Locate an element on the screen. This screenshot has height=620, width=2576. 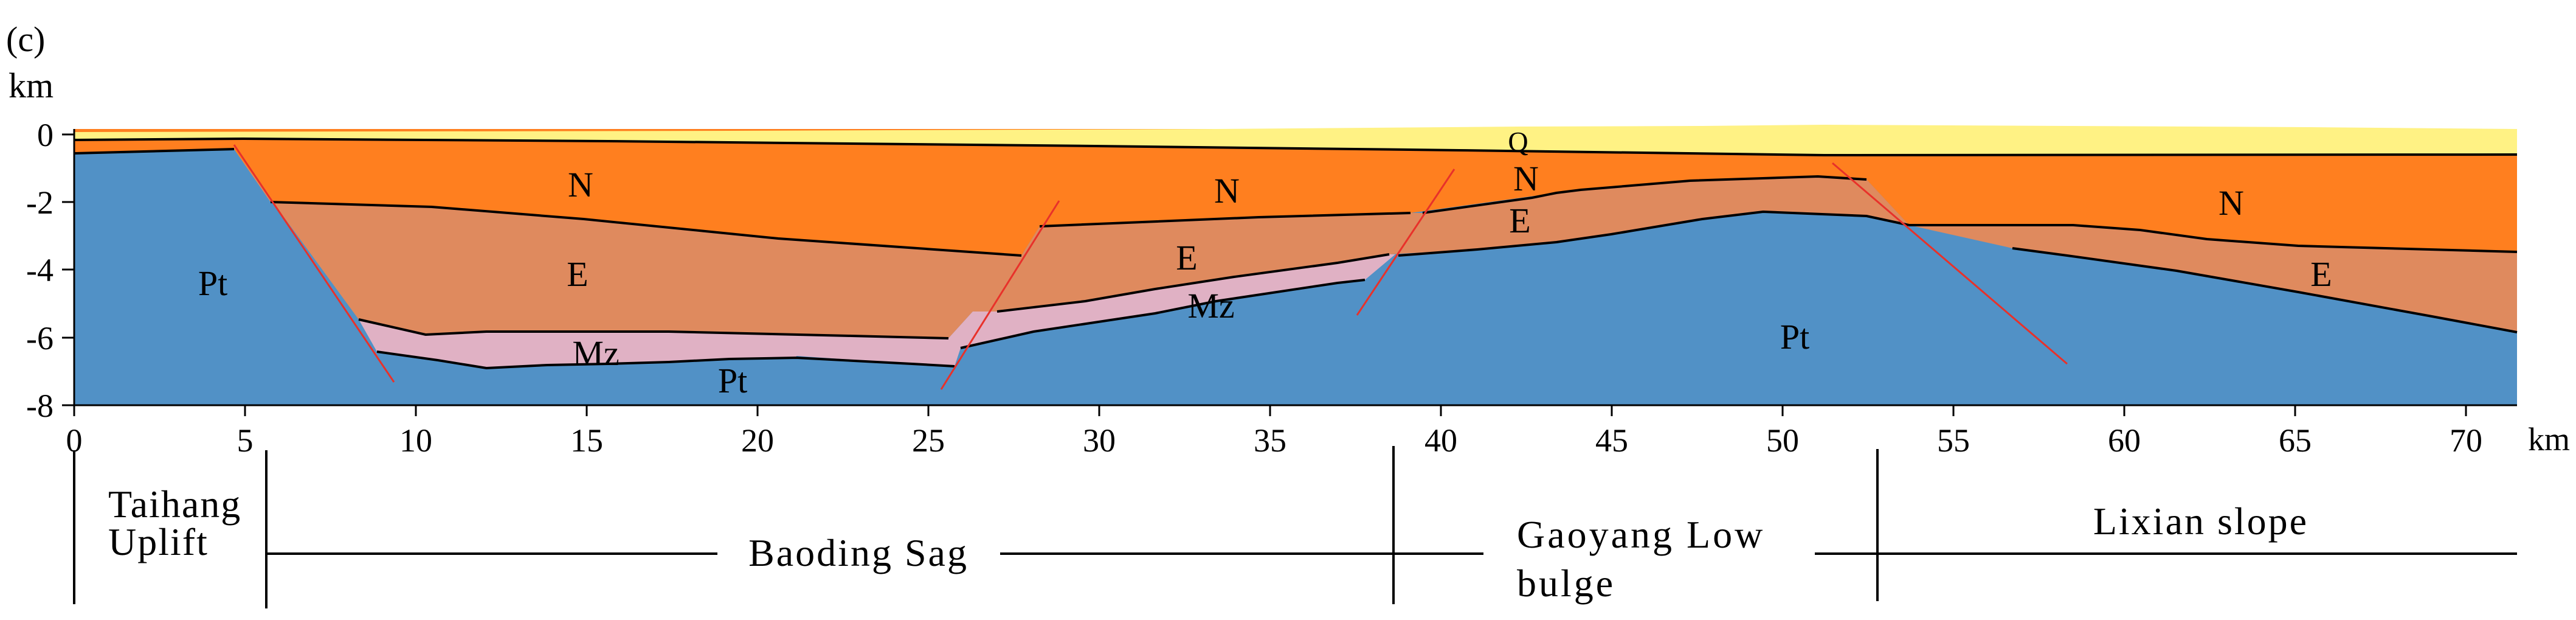
horizon-q-base is located at coordinates (1296, 147).